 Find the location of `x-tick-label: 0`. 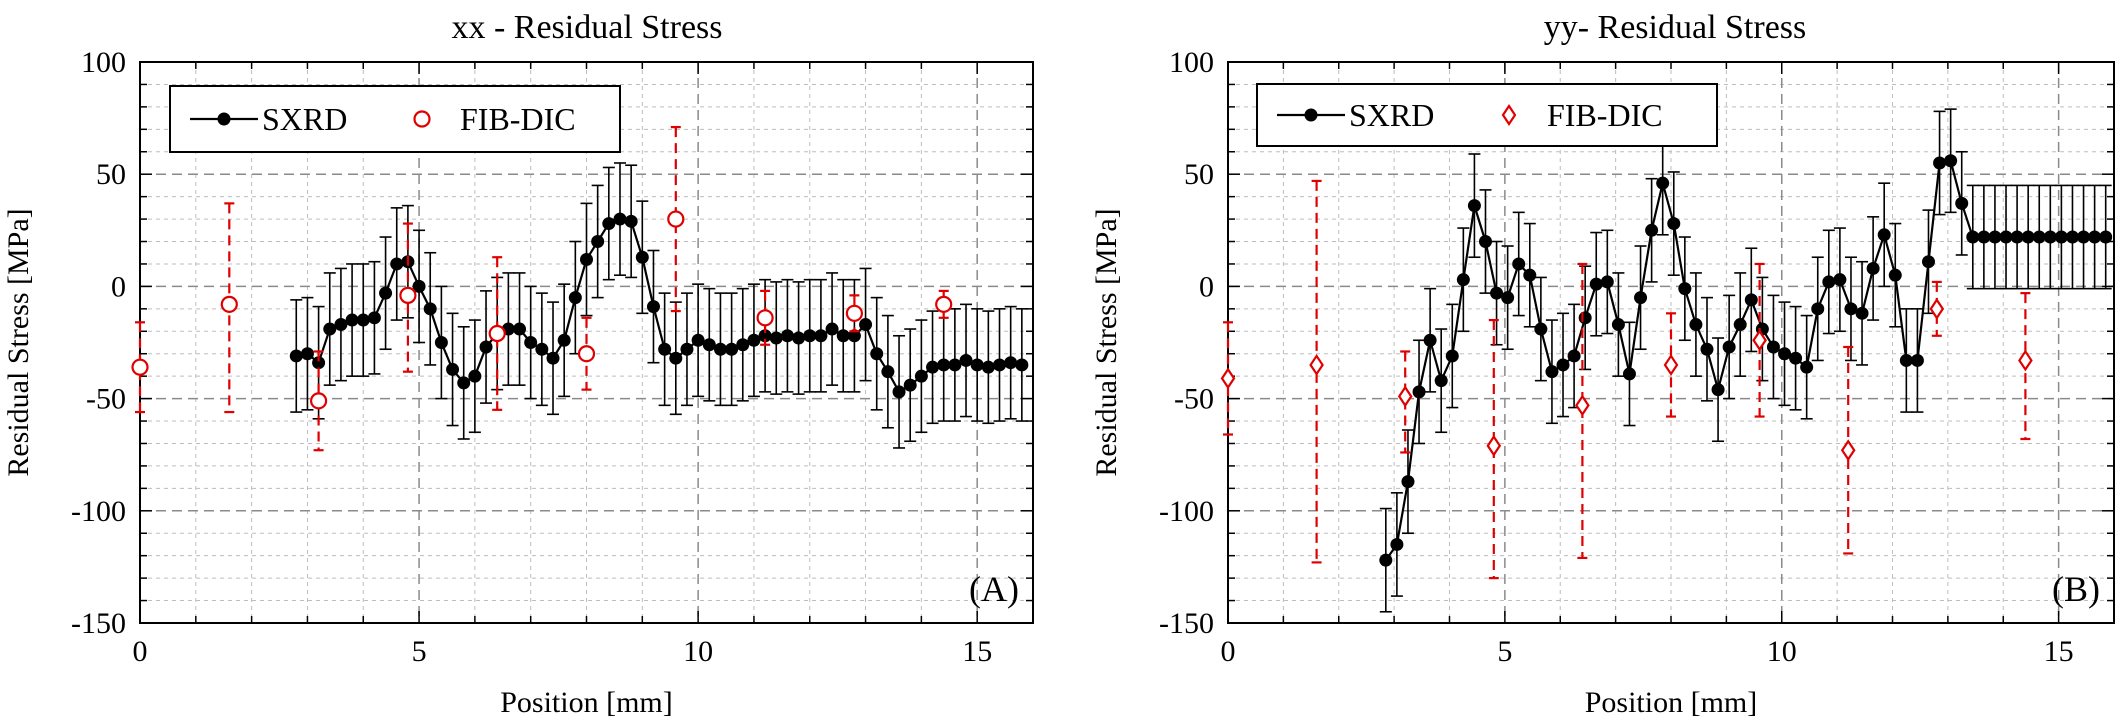

x-tick-label: 0 is located at coordinates (140, 651).